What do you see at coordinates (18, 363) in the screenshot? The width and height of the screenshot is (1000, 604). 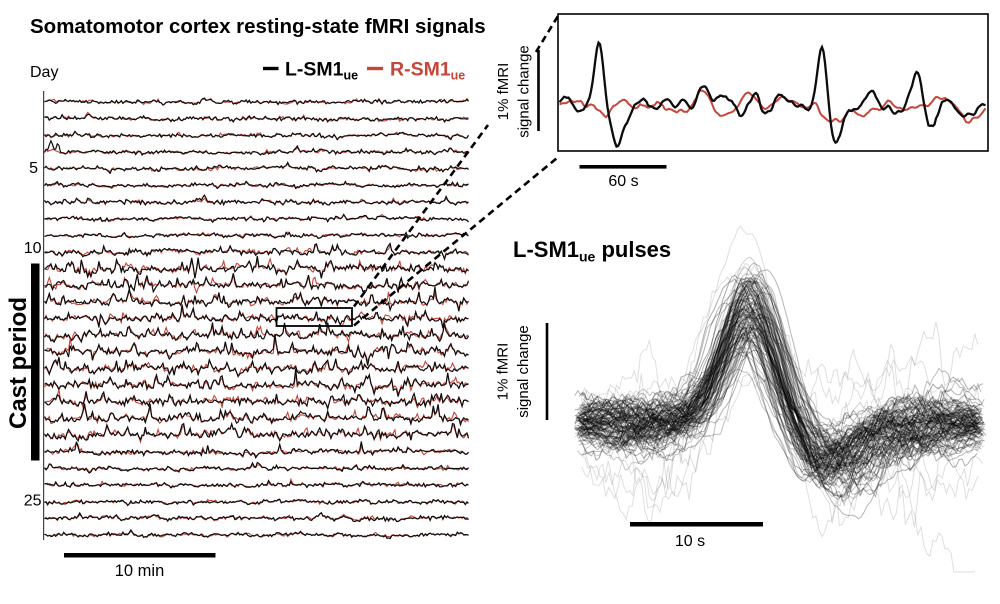 I see `svg-text: Cast period` at bounding box center [18, 363].